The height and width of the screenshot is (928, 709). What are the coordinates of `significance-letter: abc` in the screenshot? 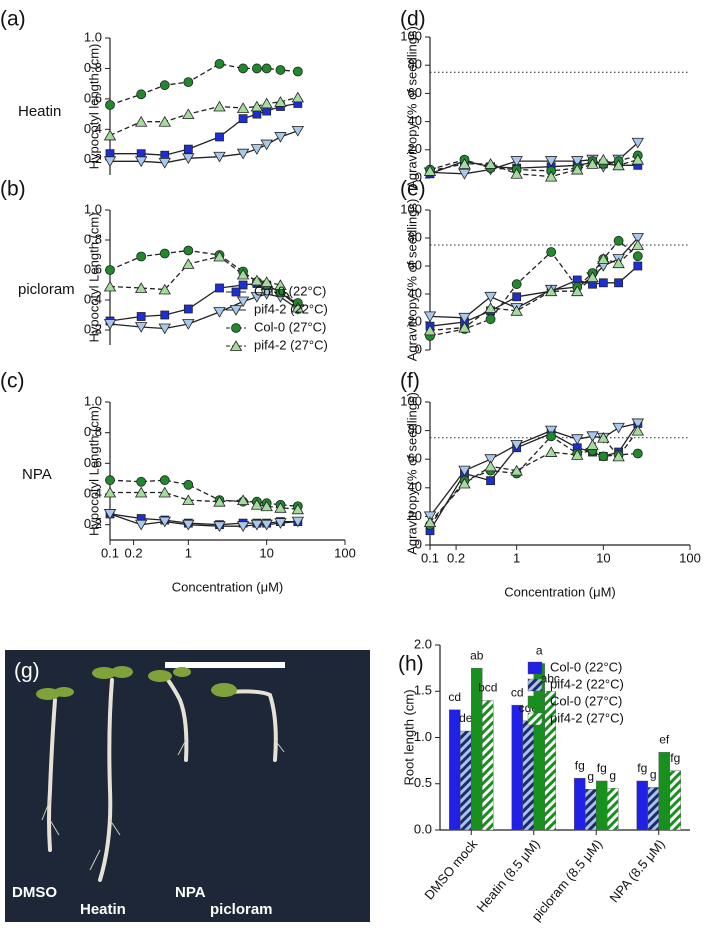 It's located at (550, 678).